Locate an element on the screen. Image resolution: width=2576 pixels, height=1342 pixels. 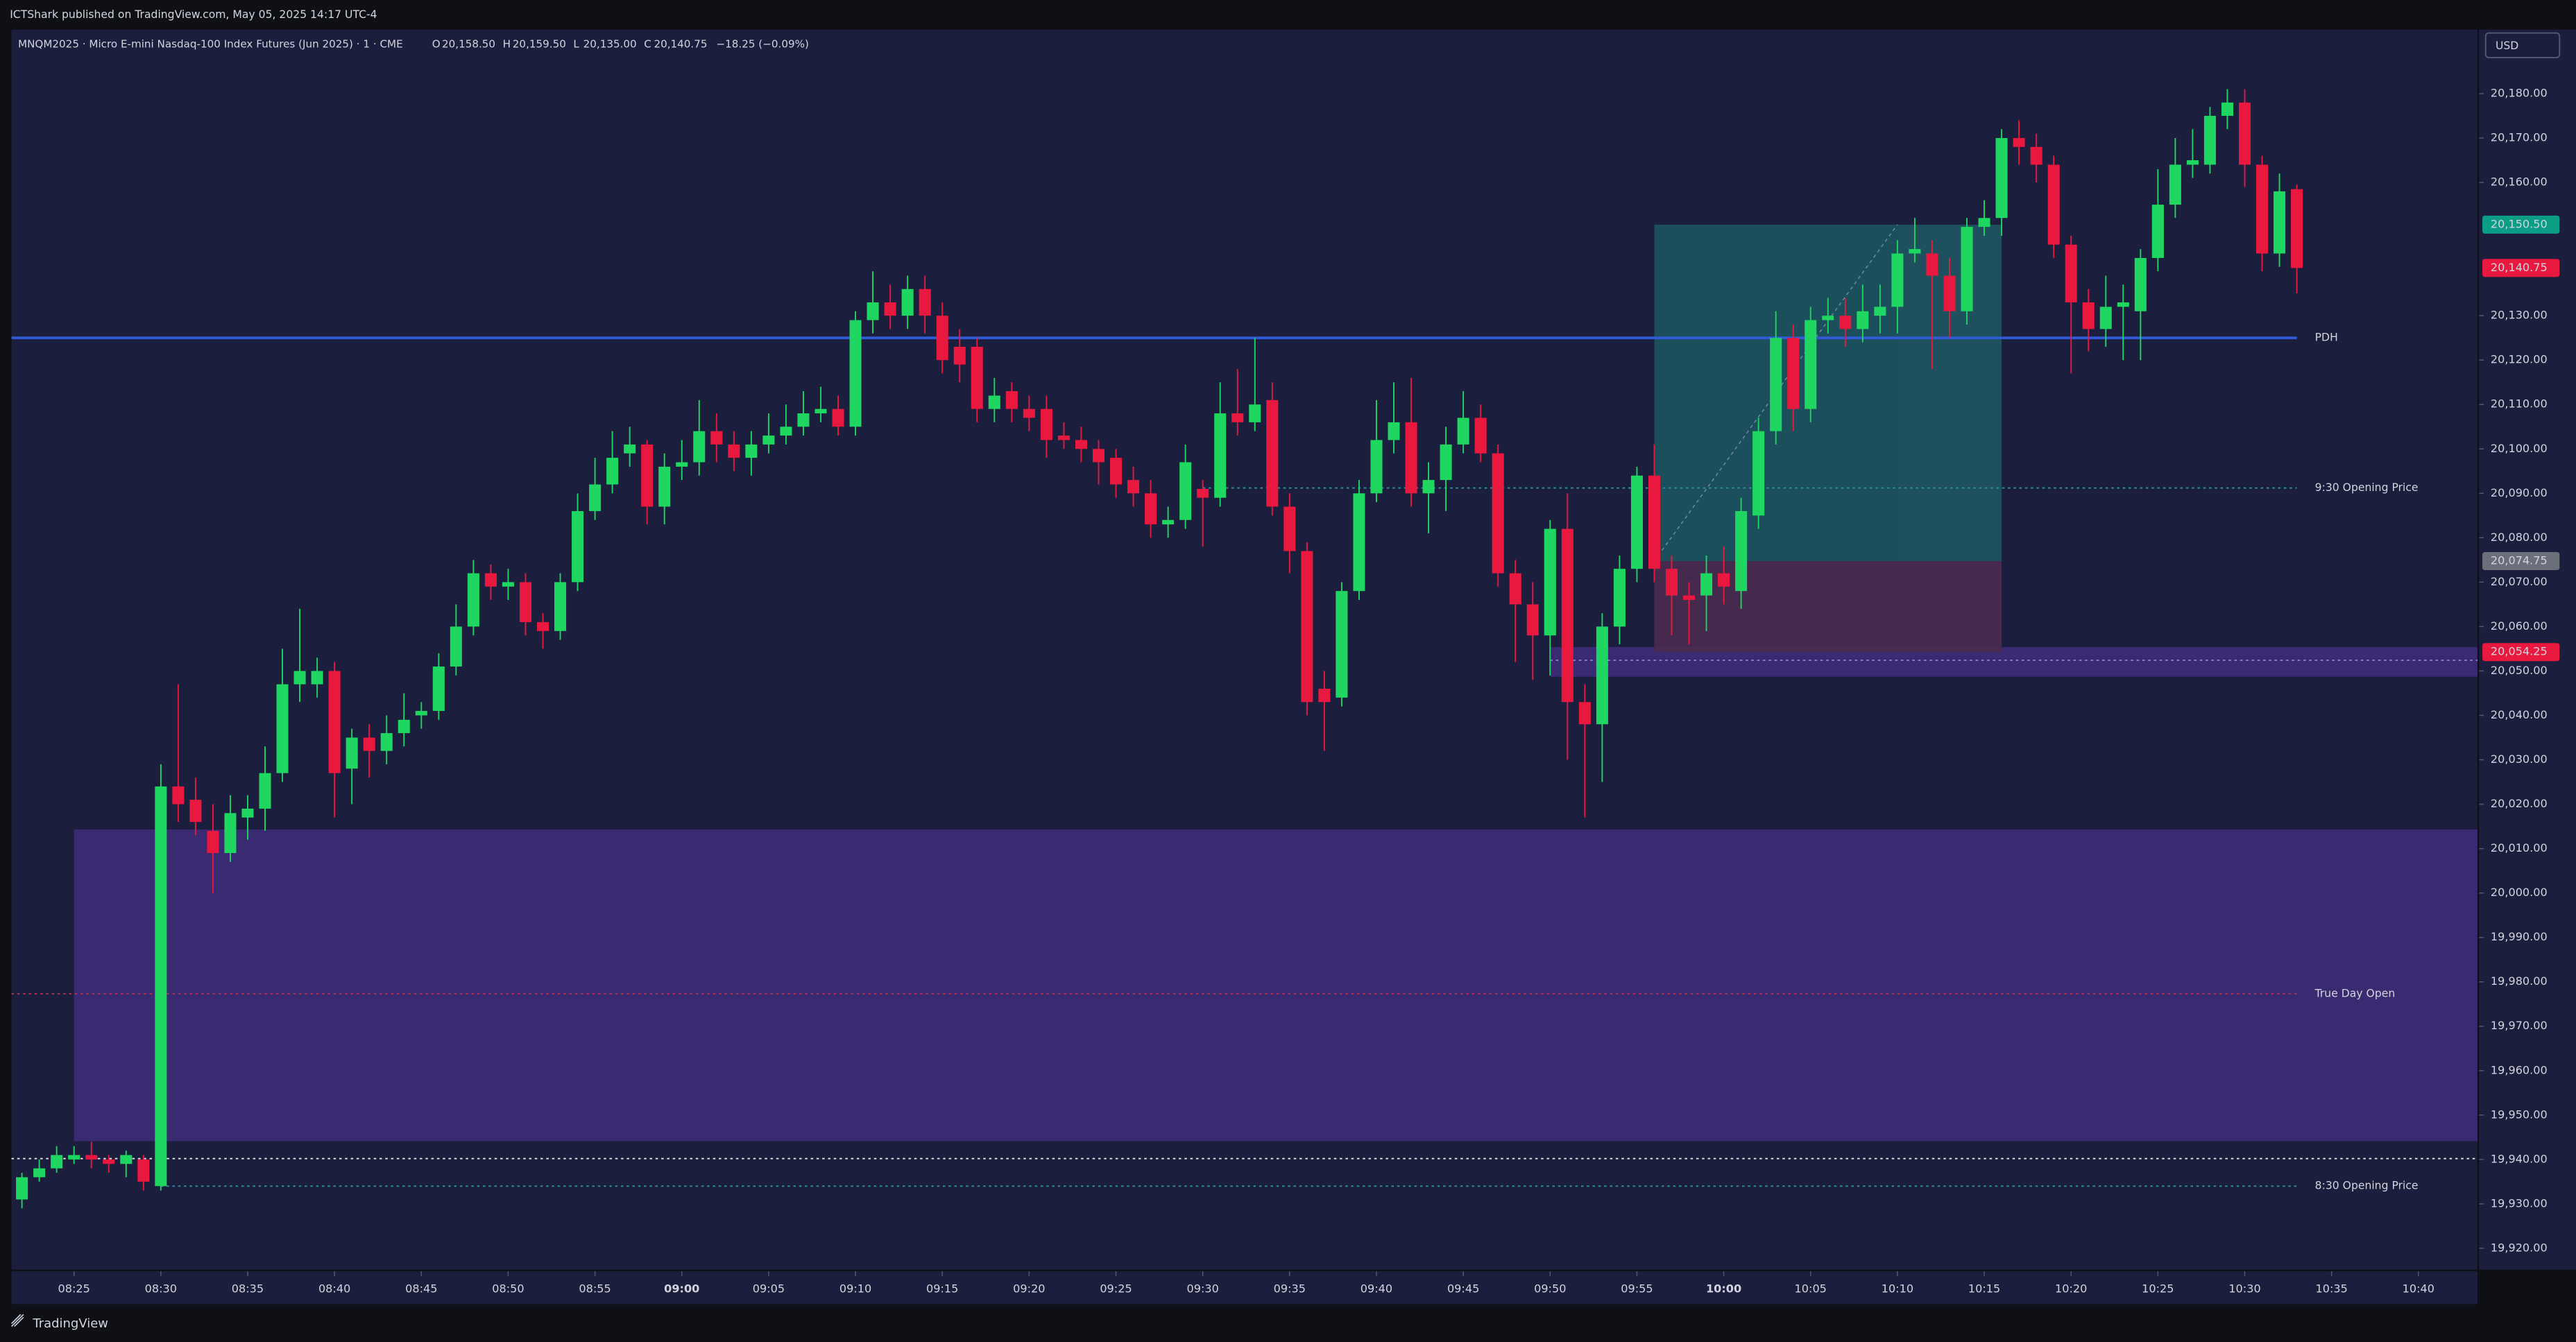
x-tick-label: 09:25 is located at coordinates (1116, 1289).